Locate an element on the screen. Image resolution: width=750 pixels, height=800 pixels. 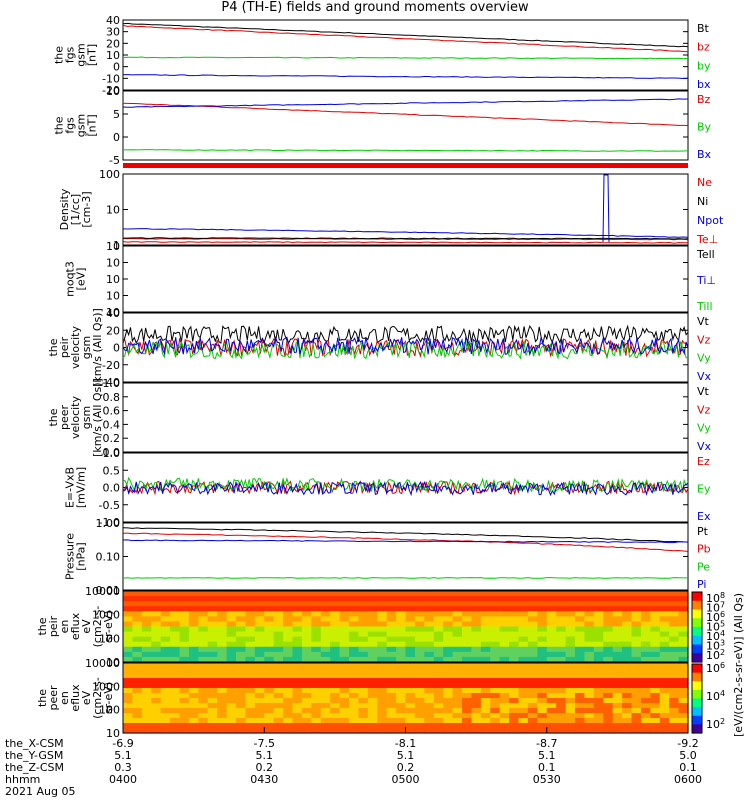
series-line-Vx is located at coordinates (405, 346).